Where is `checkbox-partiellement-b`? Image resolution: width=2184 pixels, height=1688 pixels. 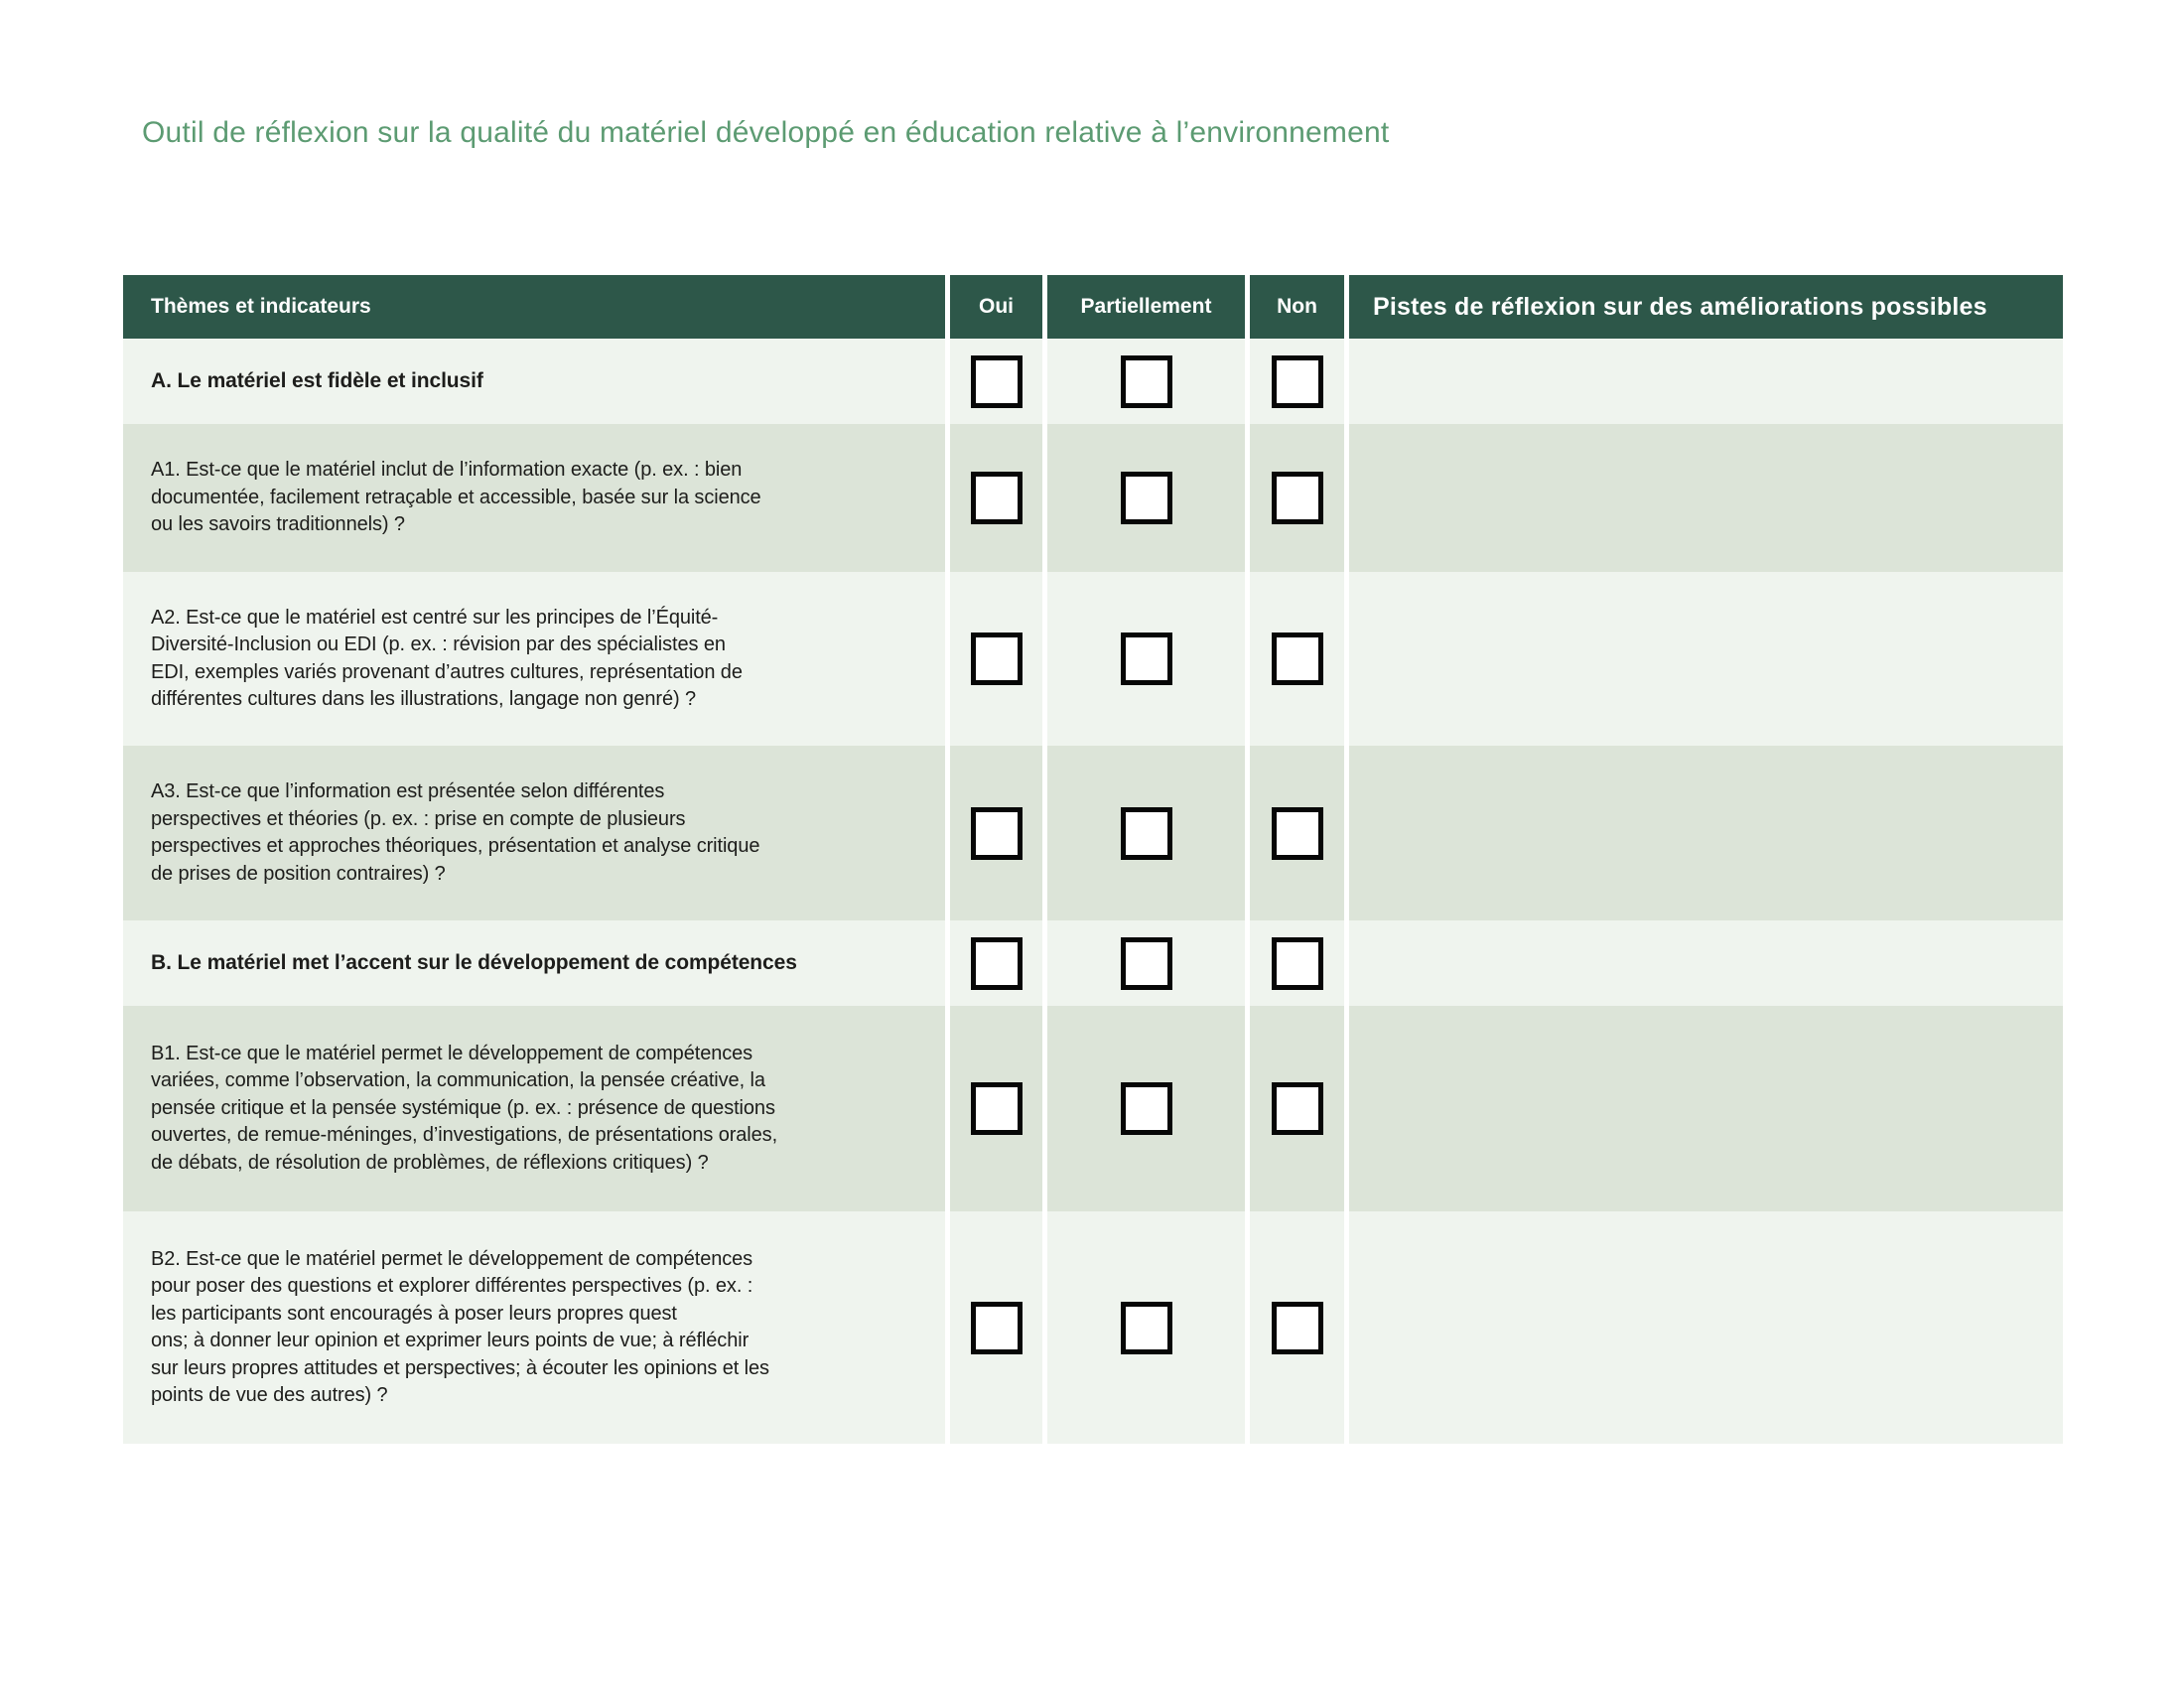 checkbox-partiellement-b is located at coordinates (1146, 963).